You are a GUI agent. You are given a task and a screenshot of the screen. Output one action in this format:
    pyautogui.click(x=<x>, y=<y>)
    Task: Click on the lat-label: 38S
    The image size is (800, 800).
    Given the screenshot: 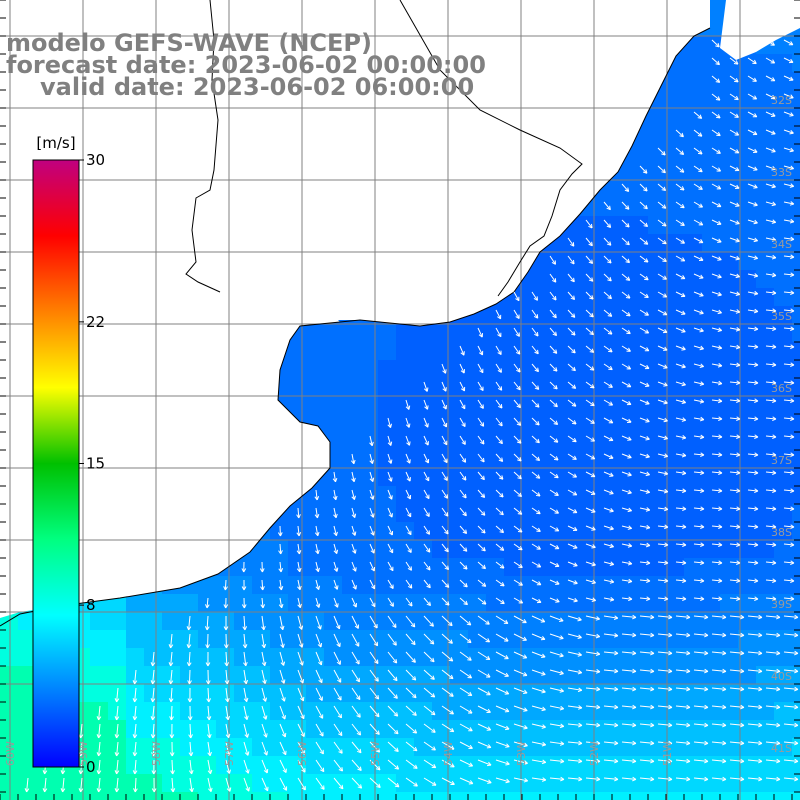 What is the action you would take?
    pyautogui.click(x=781, y=532)
    